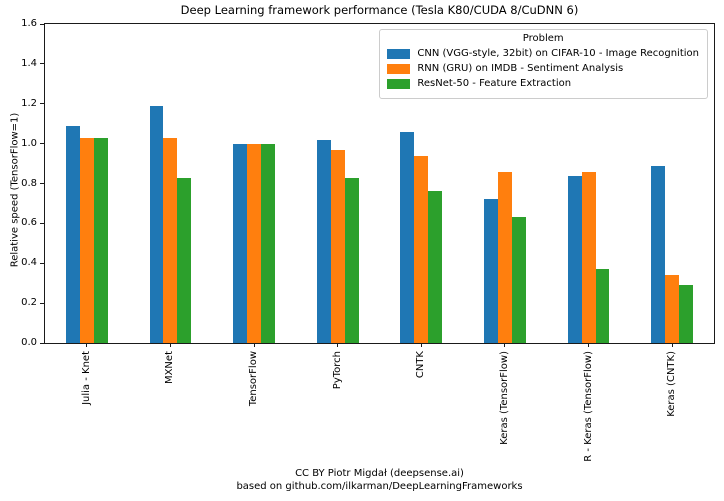 The image size is (724, 501). I want to click on y-tick-label: 0.4, so click(29, 263).